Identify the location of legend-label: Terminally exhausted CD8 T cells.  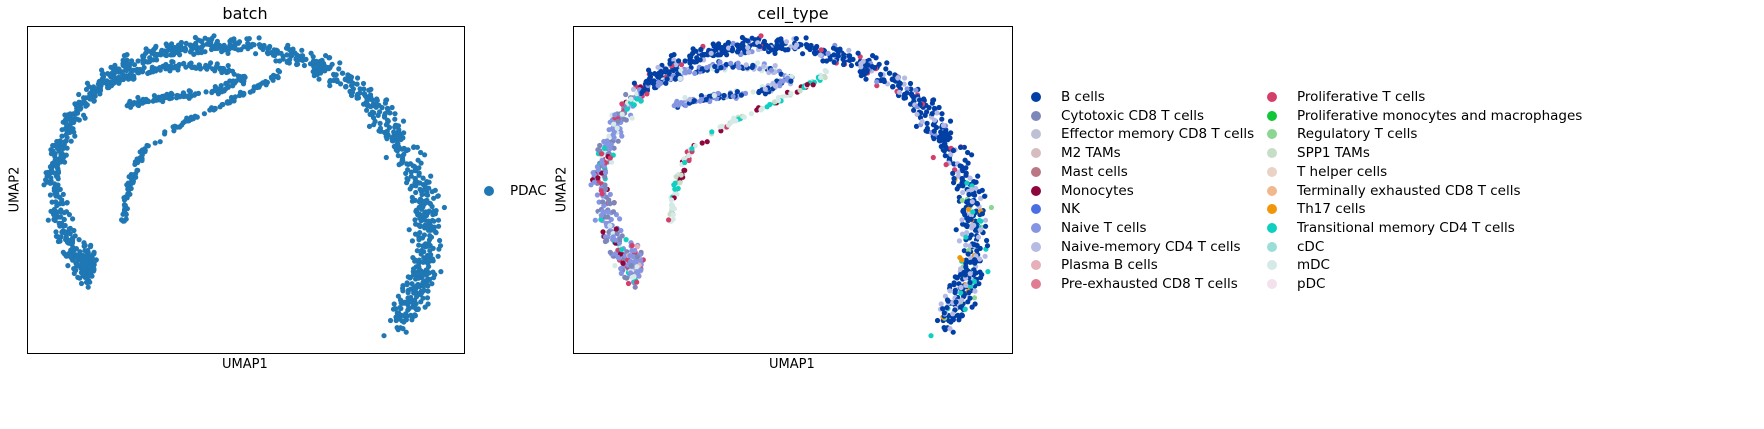
(1409, 190).